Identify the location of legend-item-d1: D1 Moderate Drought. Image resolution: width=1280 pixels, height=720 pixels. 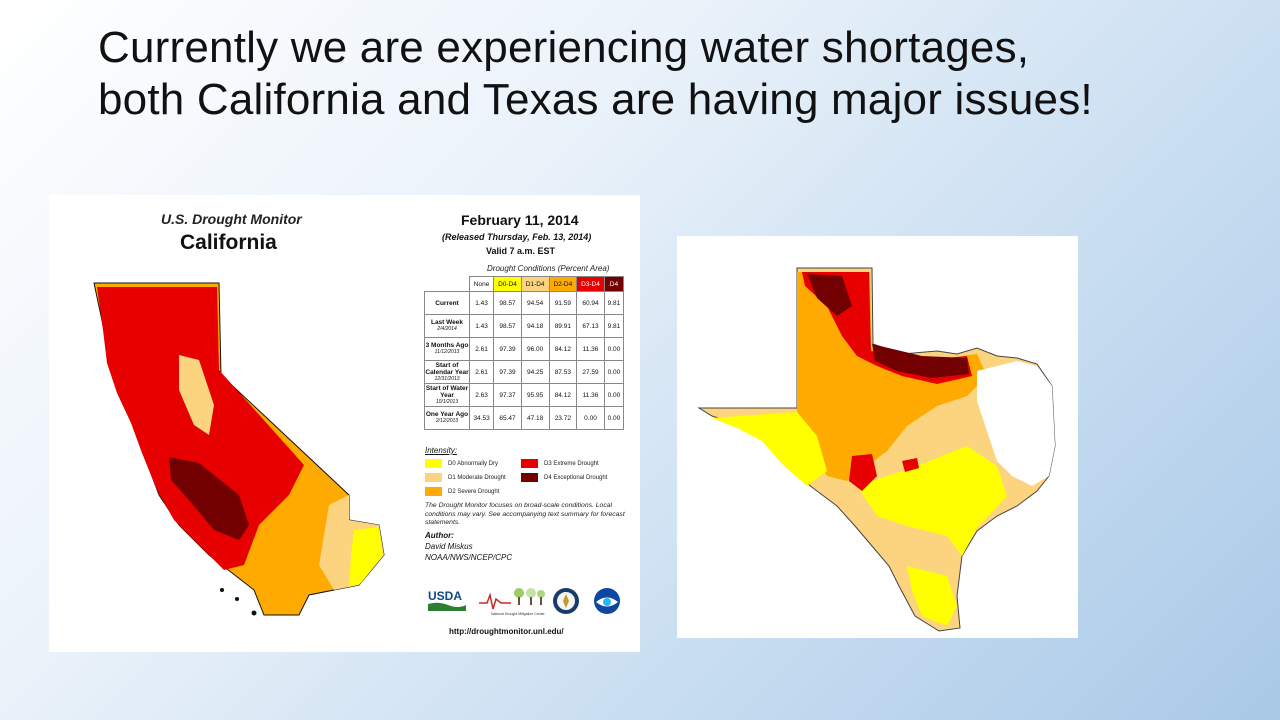
(465, 477).